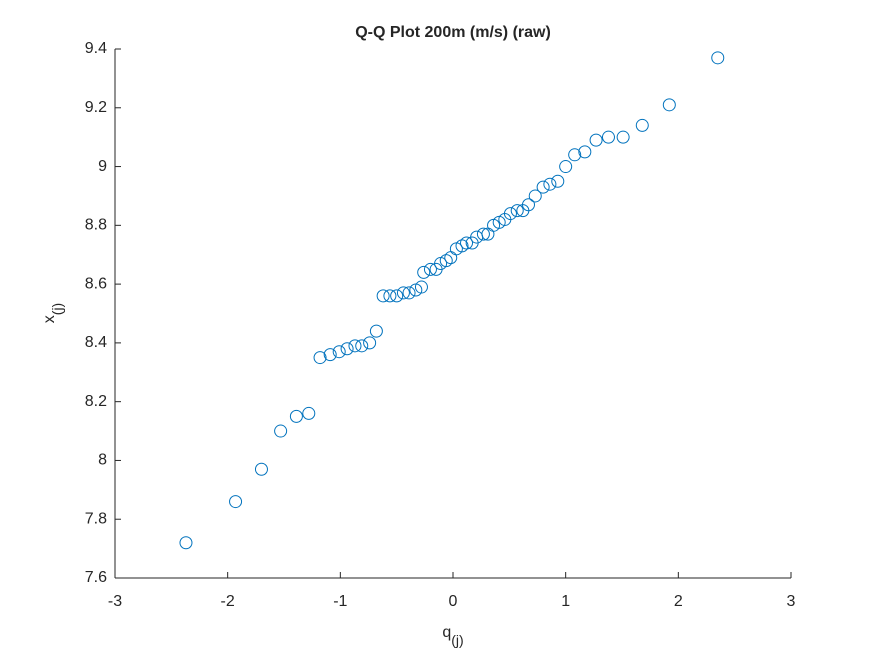 This screenshot has width=875, height=656. I want to click on y-axis-label-text: x, so click(49, 319).